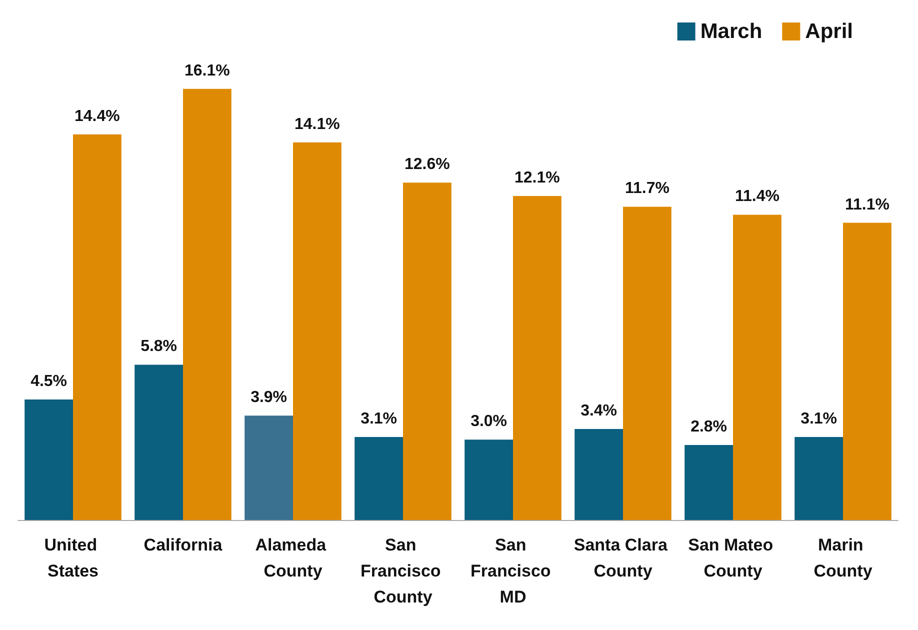  Describe the element at coordinates (427, 165) in the screenshot. I see `data-label: 12.6%` at that location.